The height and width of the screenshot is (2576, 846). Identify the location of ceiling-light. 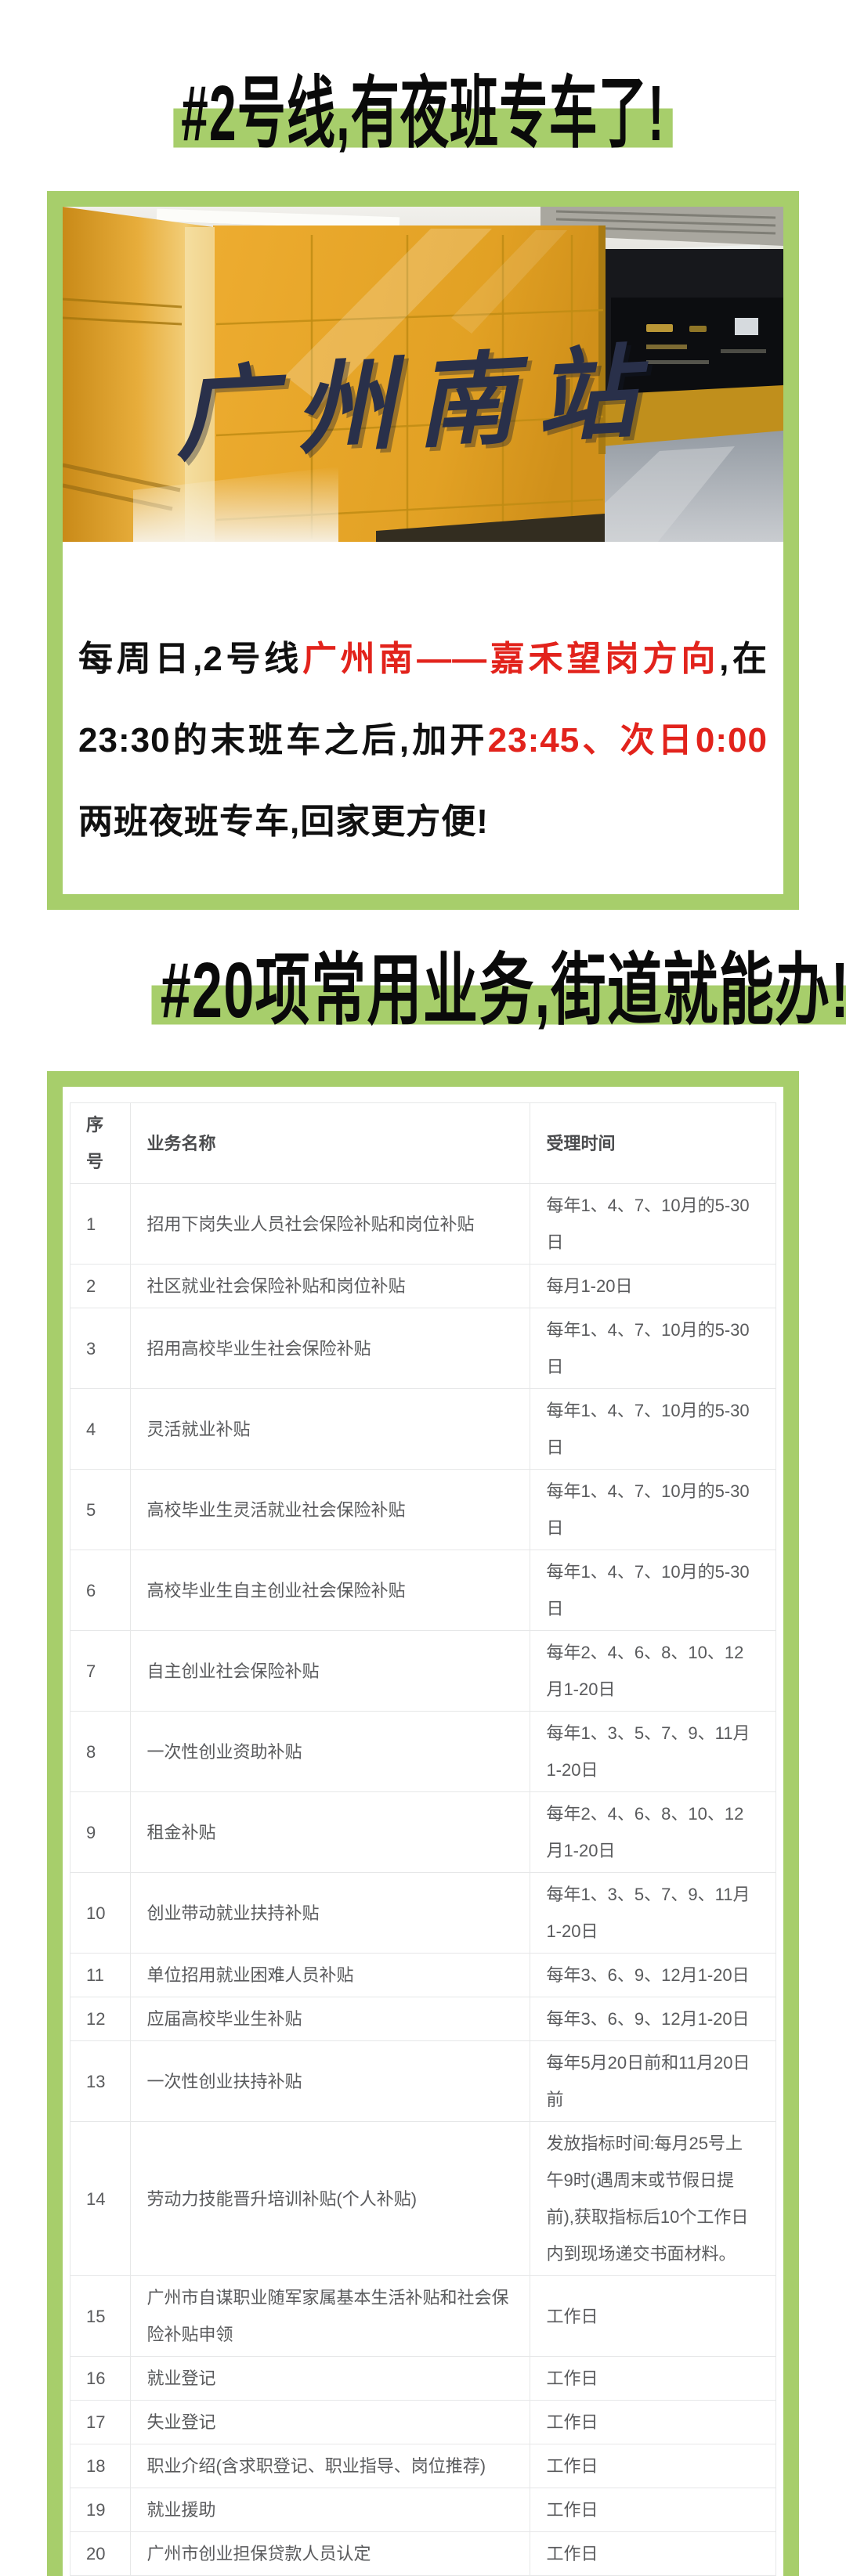
(278, 219).